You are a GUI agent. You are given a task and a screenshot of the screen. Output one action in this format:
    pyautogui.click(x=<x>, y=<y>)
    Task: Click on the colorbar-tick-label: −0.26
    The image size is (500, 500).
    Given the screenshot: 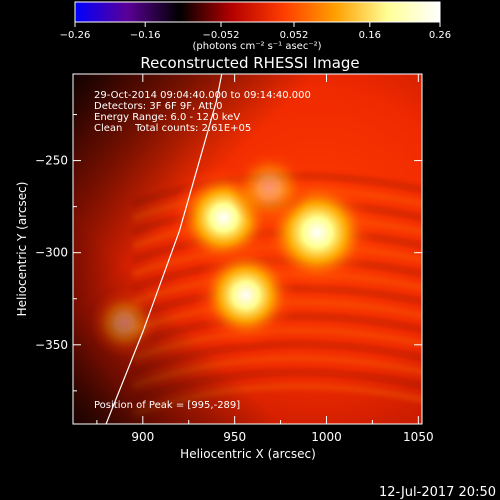 What is the action you would take?
    pyautogui.click(x=75, y=35)
    